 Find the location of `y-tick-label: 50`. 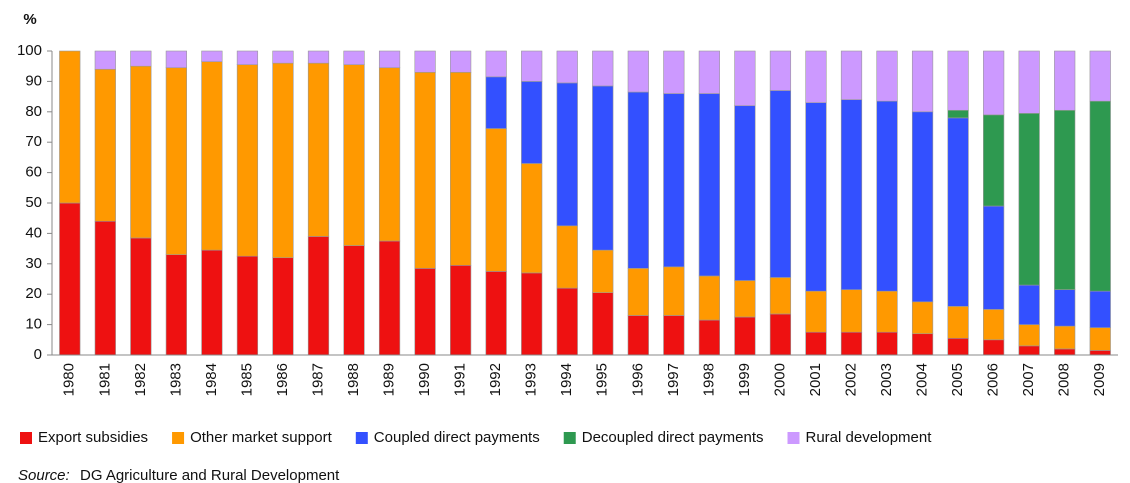

y-tick-label: 50 is located at coordinates (33, 202).